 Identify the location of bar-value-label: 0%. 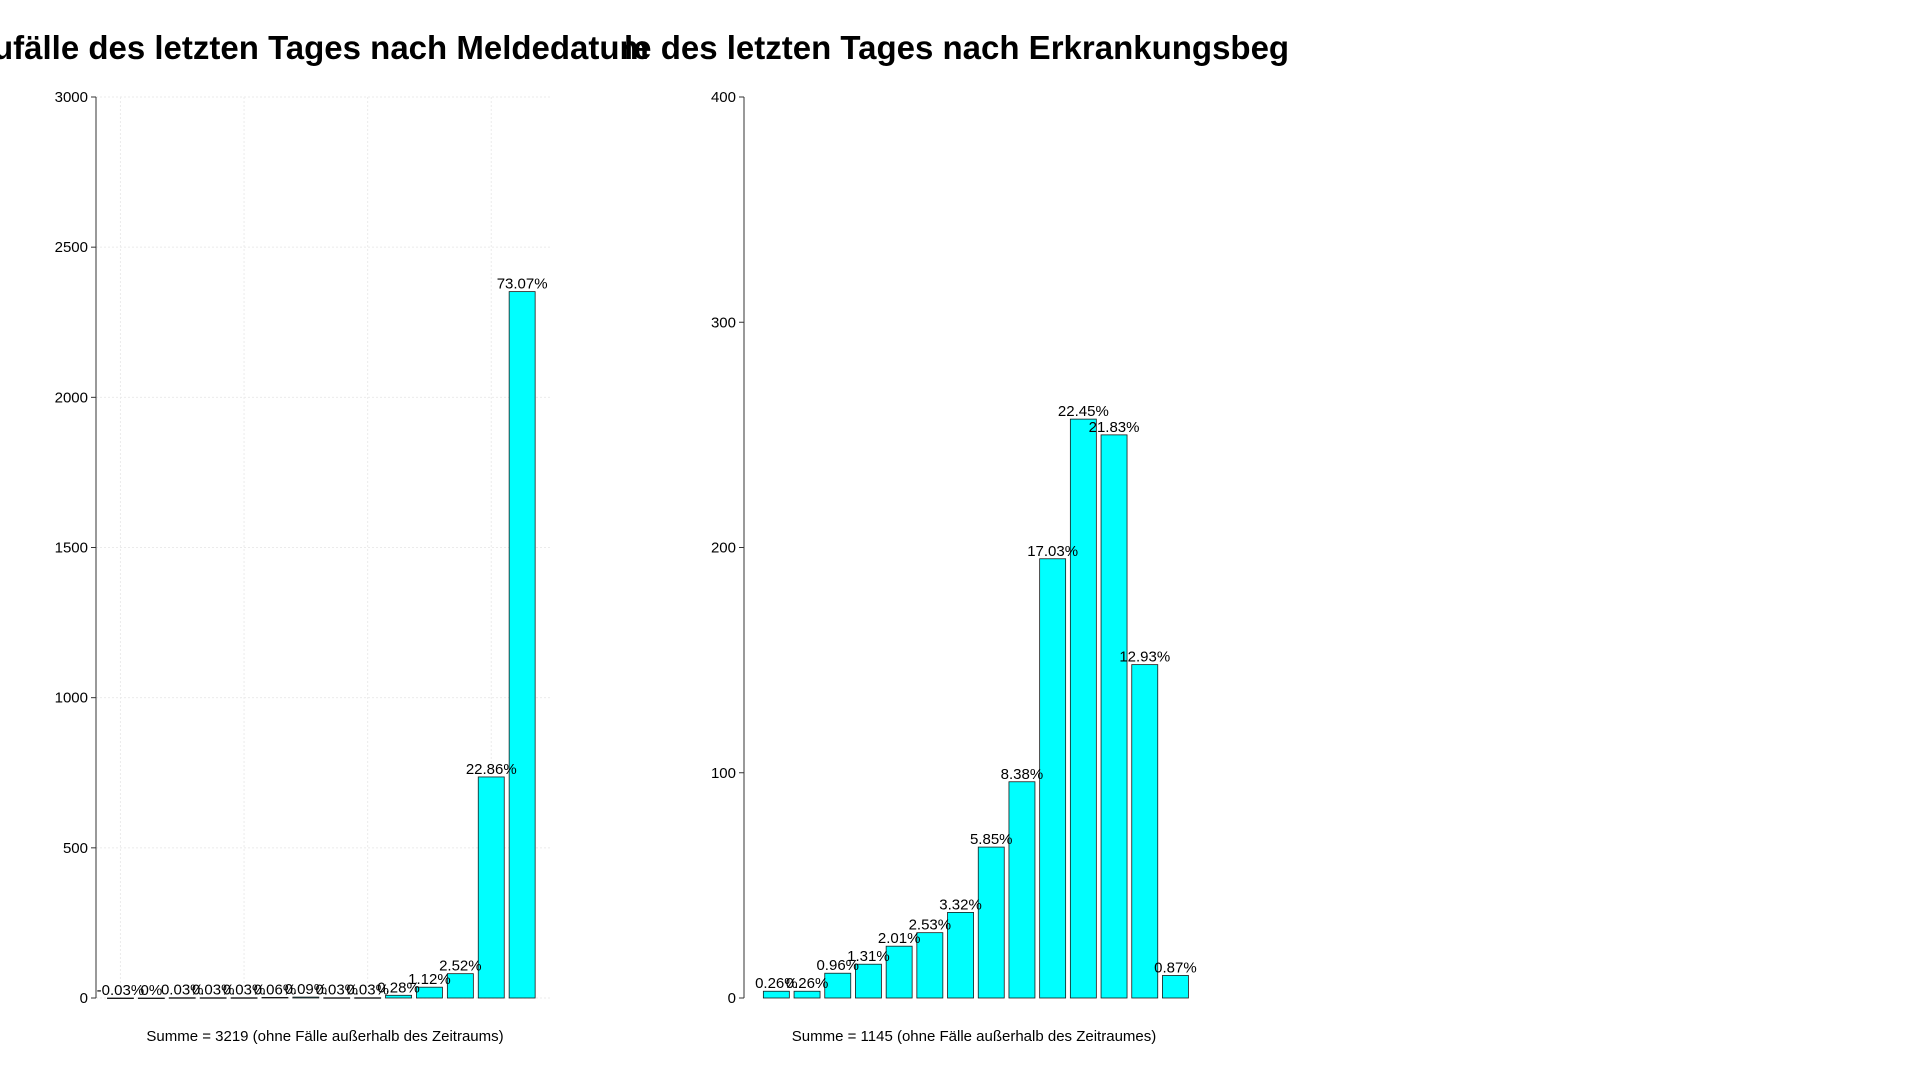
(152, 990).